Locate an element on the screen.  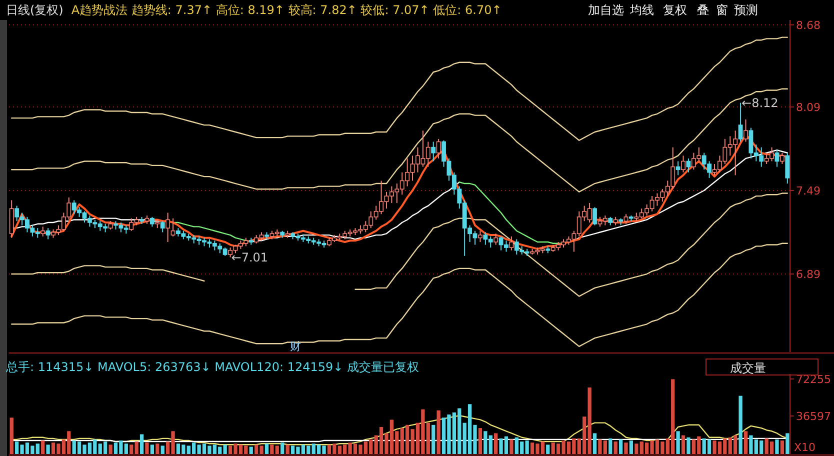
y-tick-label: 6.89 is located at coordinates (808, 275).